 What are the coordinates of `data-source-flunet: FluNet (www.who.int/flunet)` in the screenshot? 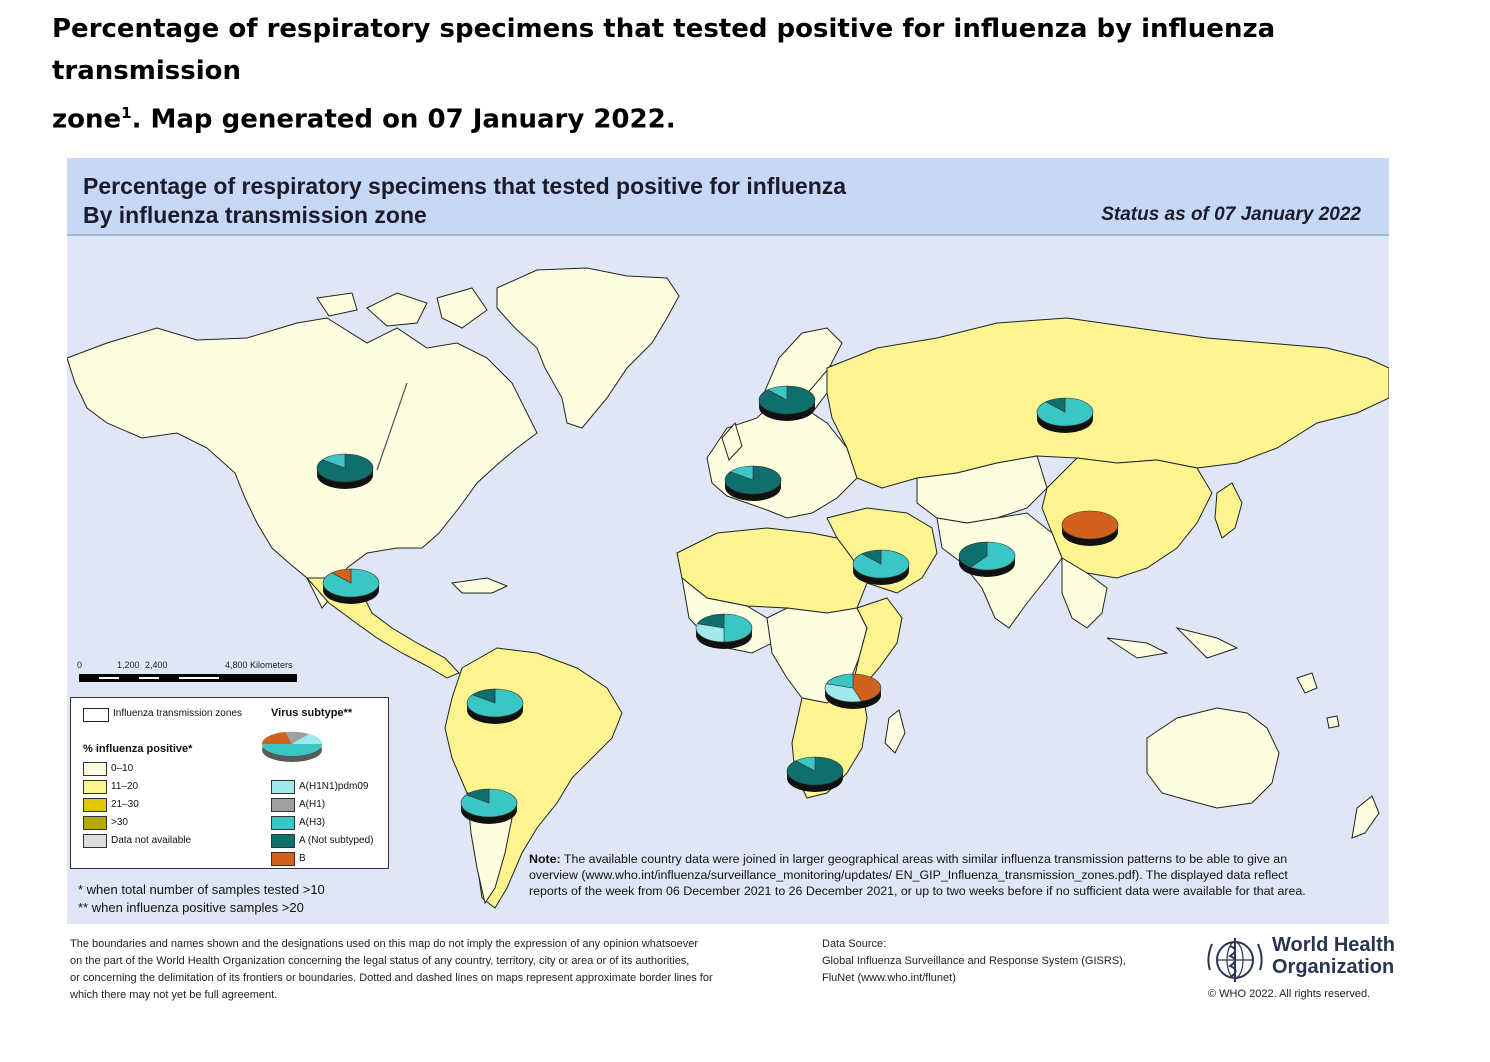 It's located at (889, 978).